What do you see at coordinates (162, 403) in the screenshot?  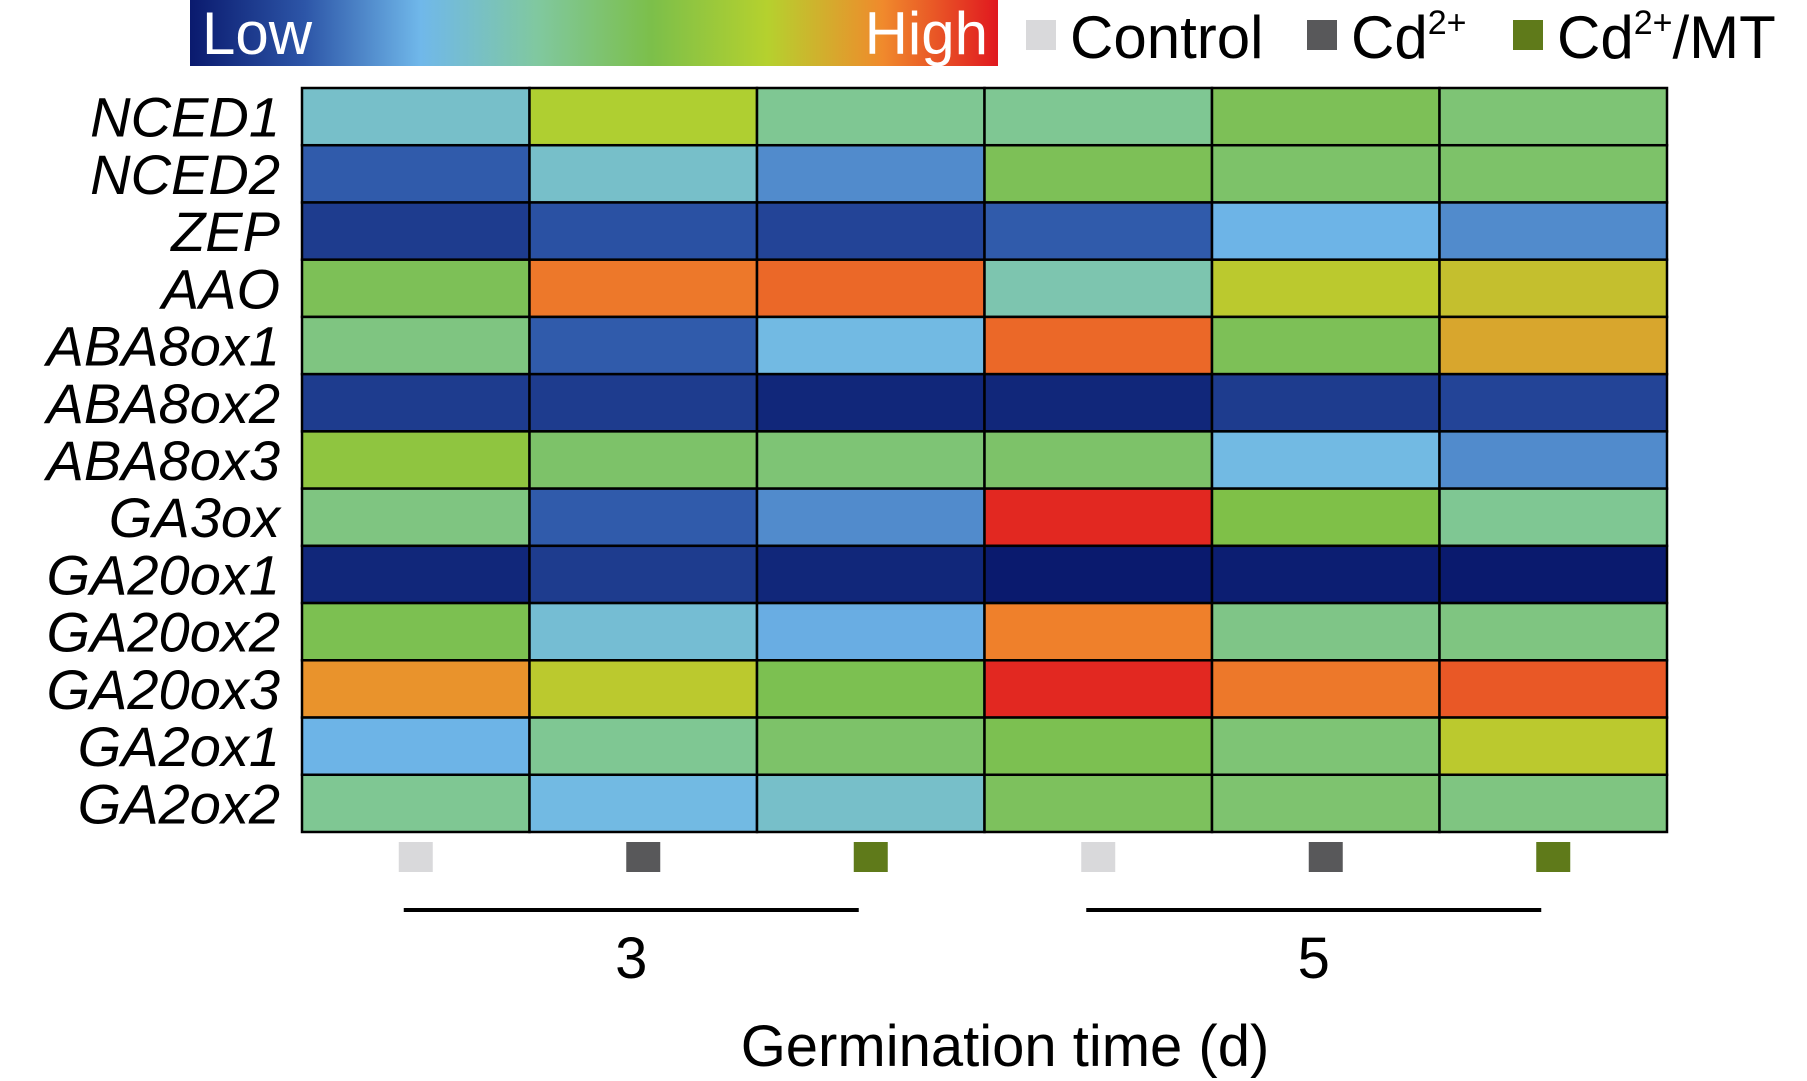 I see `gene-label: ABA8ox2` at bounding box center [162, 403].